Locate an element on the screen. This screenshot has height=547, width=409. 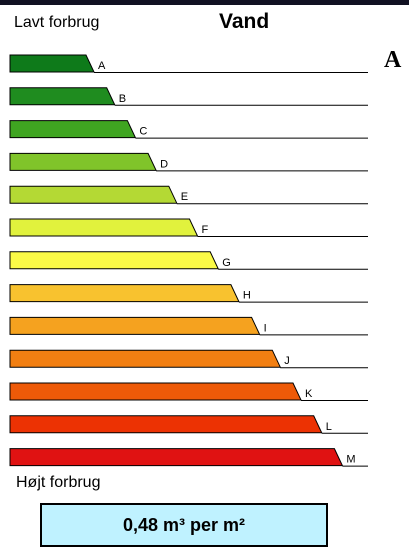
consumption-value: 0,48 m³ per m² is located at coordinates (184, 524).